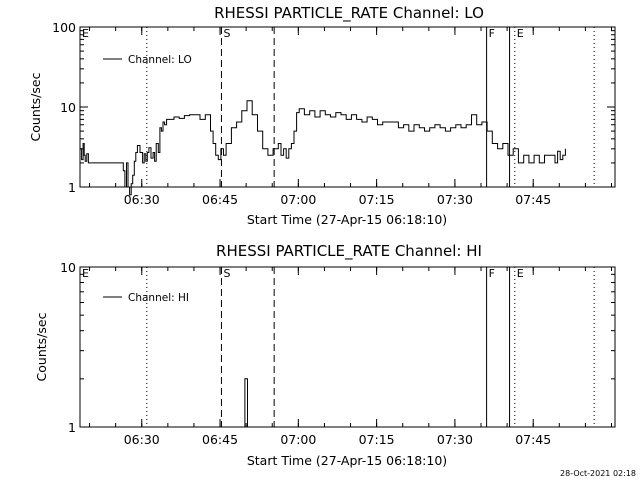  I want to click on lo-y-tick-label: 100, so click(64, 27).